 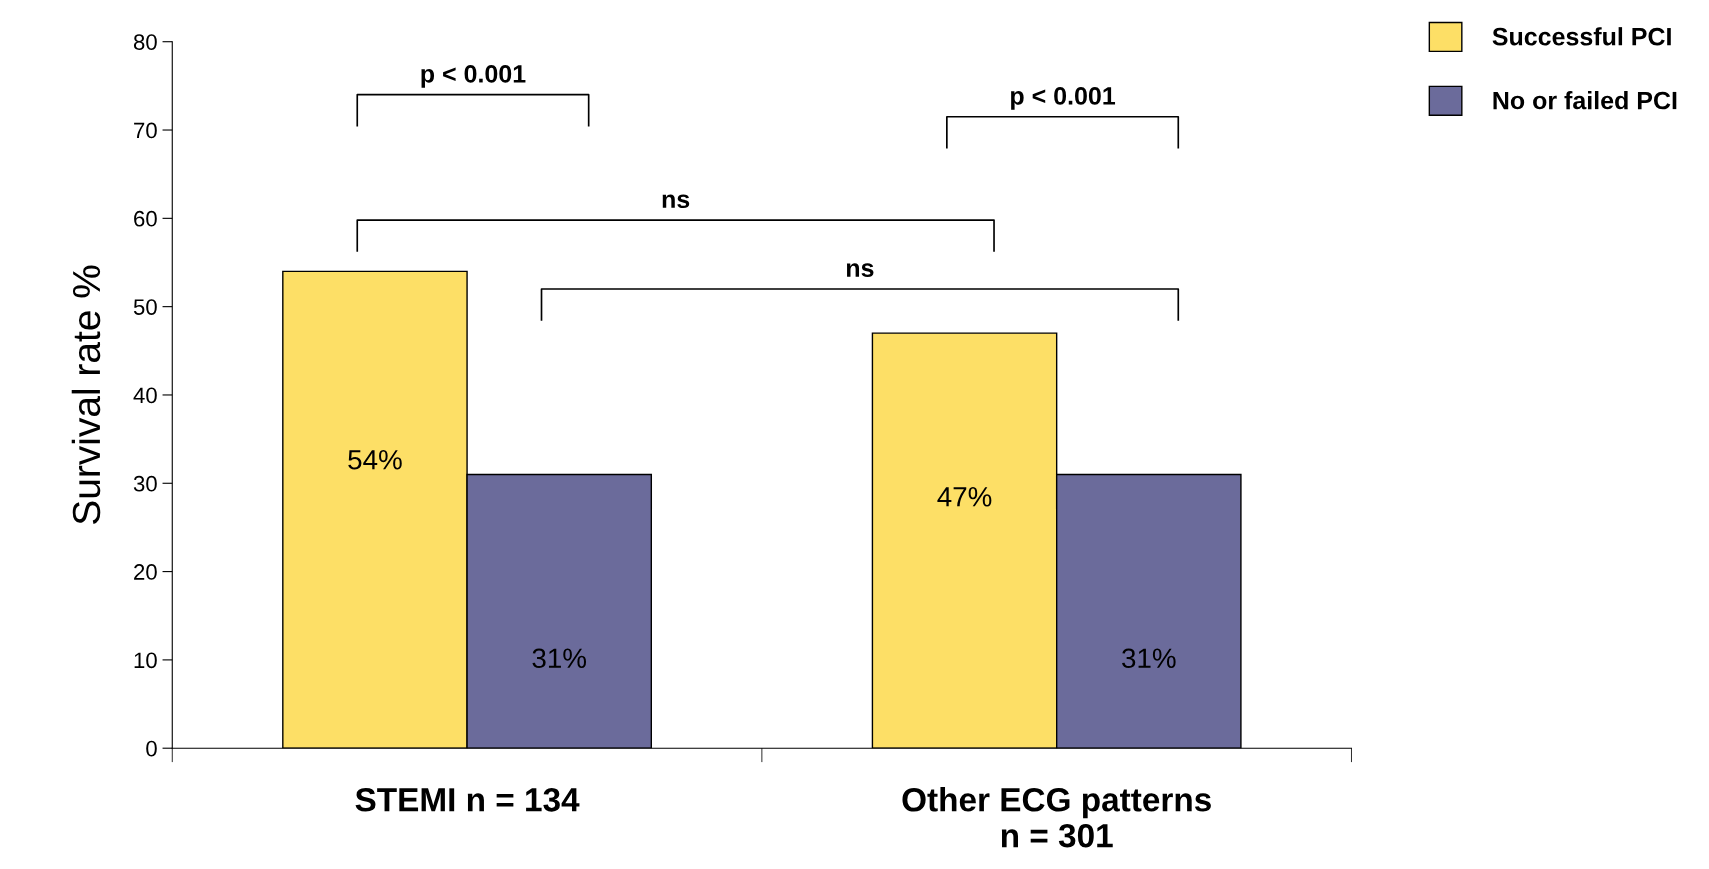 I want to click on data-label: 54%, so click(x=375, y=459).